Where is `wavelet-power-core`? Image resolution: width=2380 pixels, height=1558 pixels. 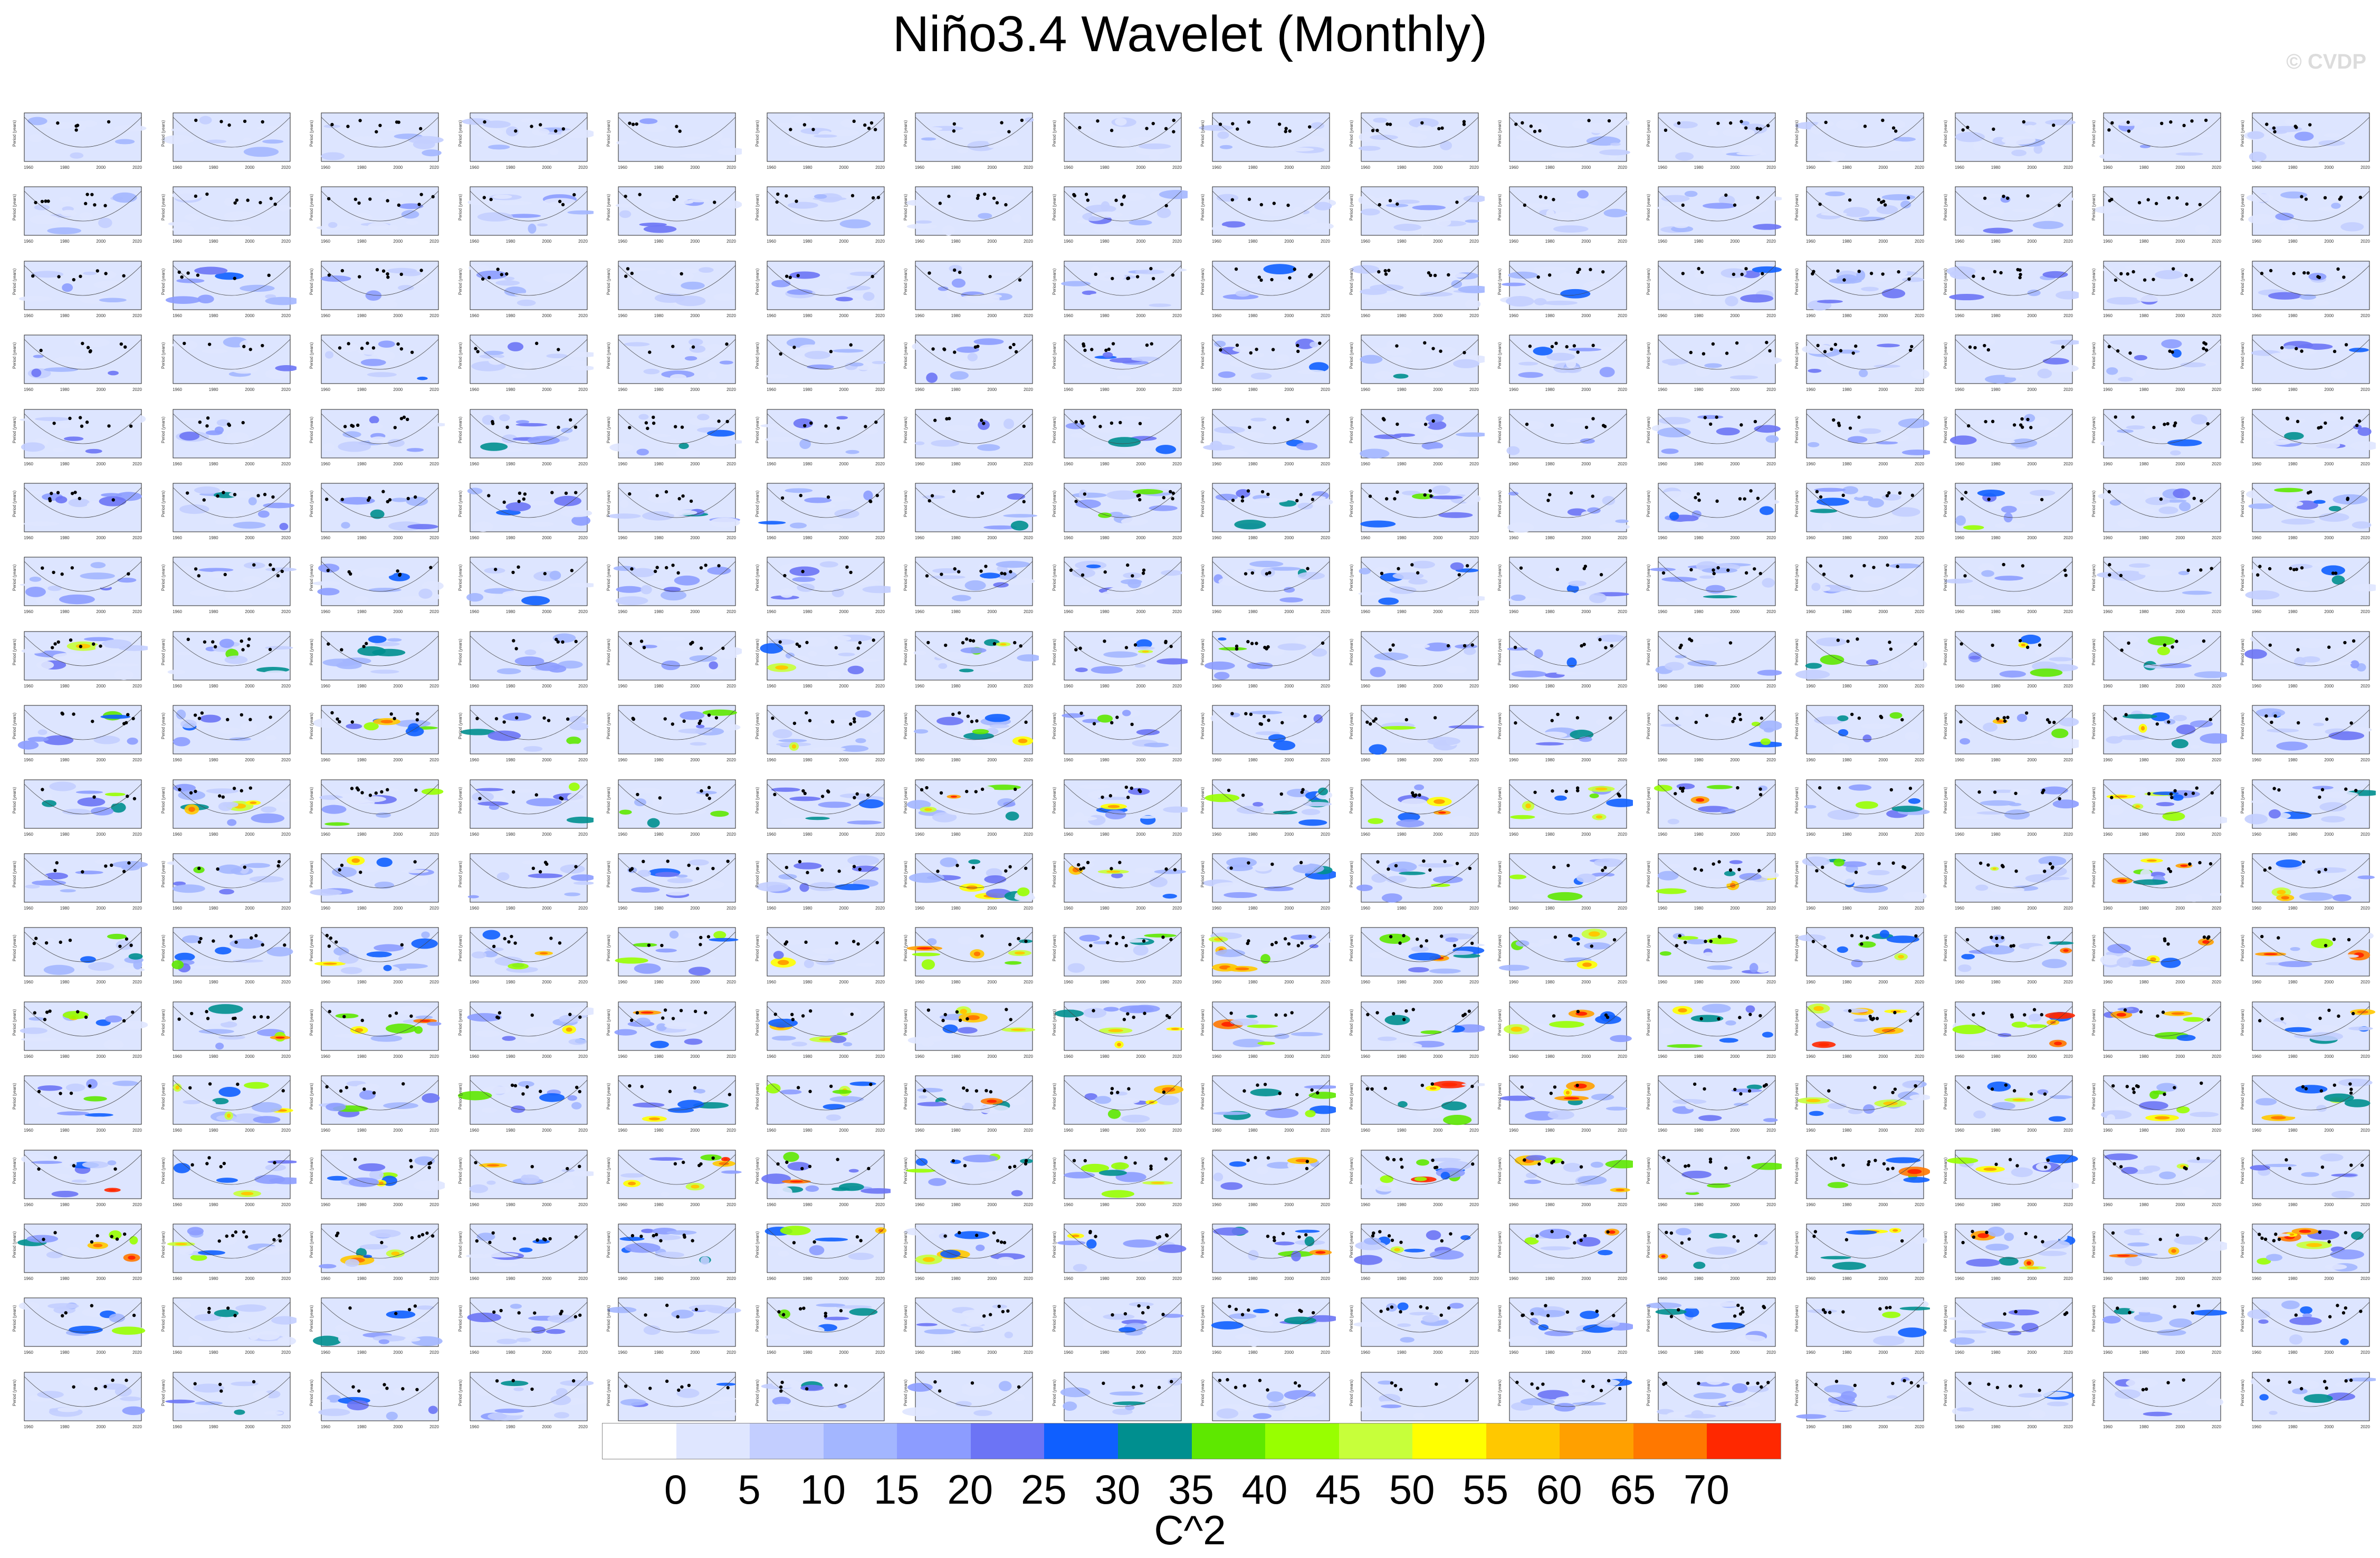 wavelet-power-core is located at coordinates (2122, 881).